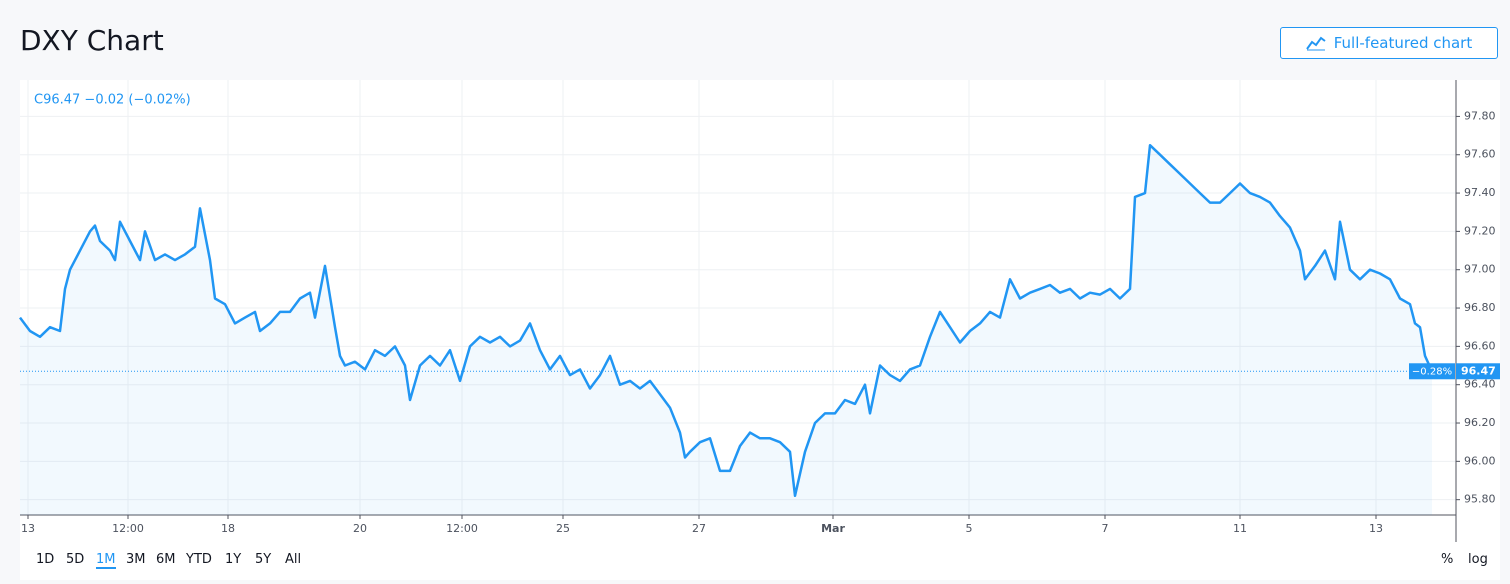  I want to click on range-button: 6M, so click(166, 559).